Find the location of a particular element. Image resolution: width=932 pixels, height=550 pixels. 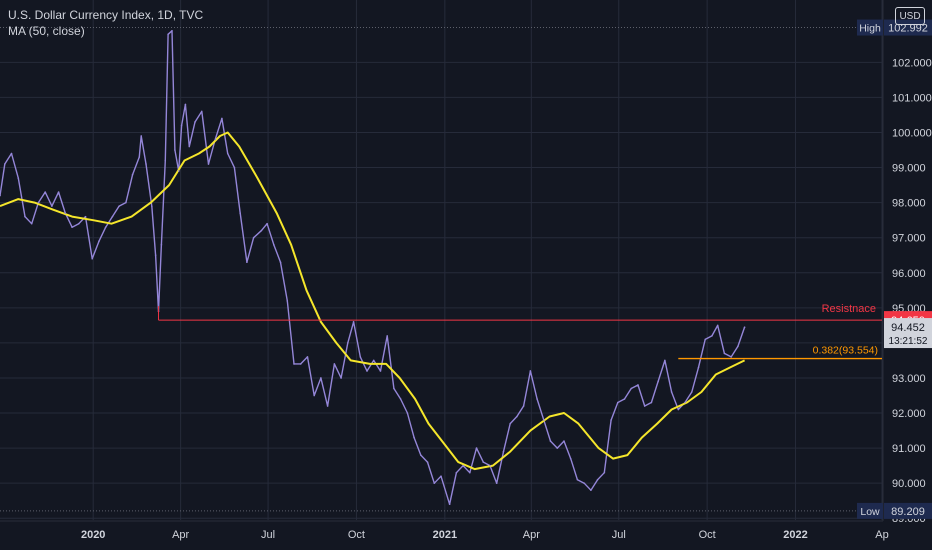

x-tick-label: 2020 is located at coordinates (93, 535).